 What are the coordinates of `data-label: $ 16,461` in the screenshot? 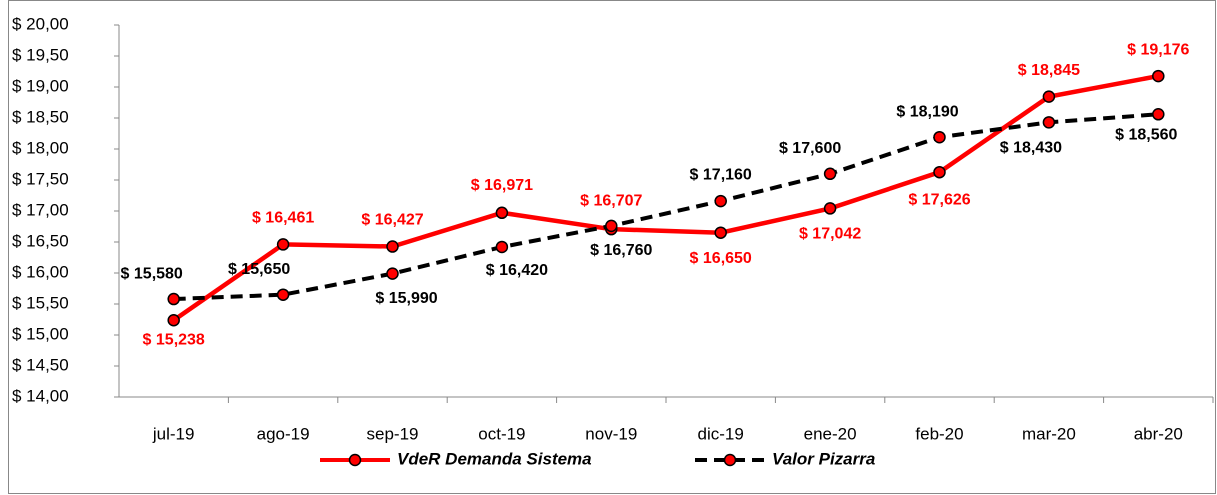 It's located at (283, 218).